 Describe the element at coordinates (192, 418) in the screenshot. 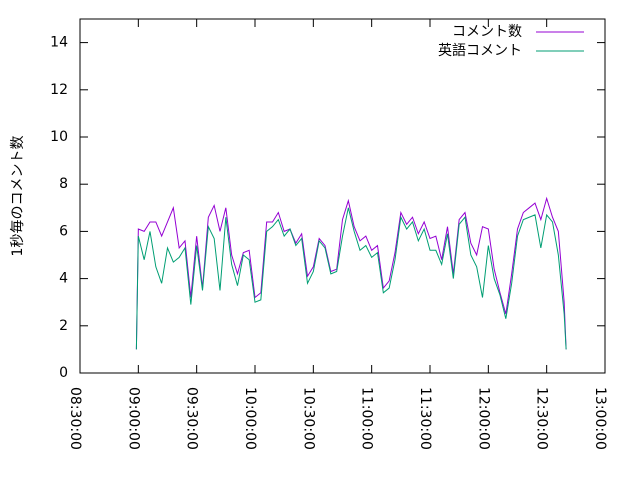

I see `x-tick-label: 09:30:00` at that location.